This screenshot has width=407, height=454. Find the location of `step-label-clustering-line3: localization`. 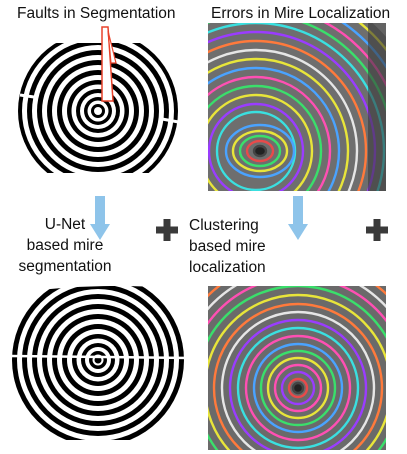

step-label-clustering-line3: localization is located at coordinates (227, 267).